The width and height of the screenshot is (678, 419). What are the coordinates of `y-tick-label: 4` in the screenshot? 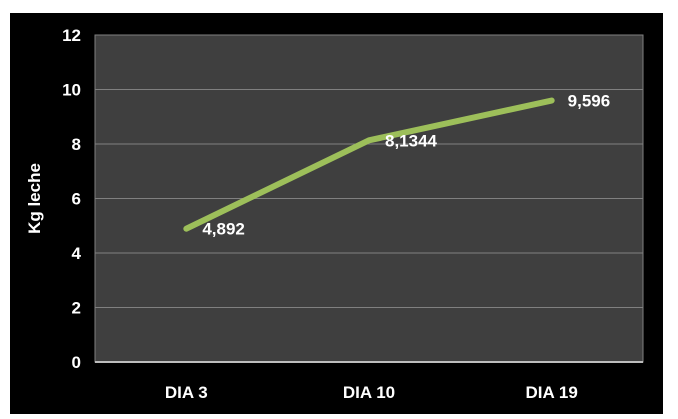 It's located at (77, 253).